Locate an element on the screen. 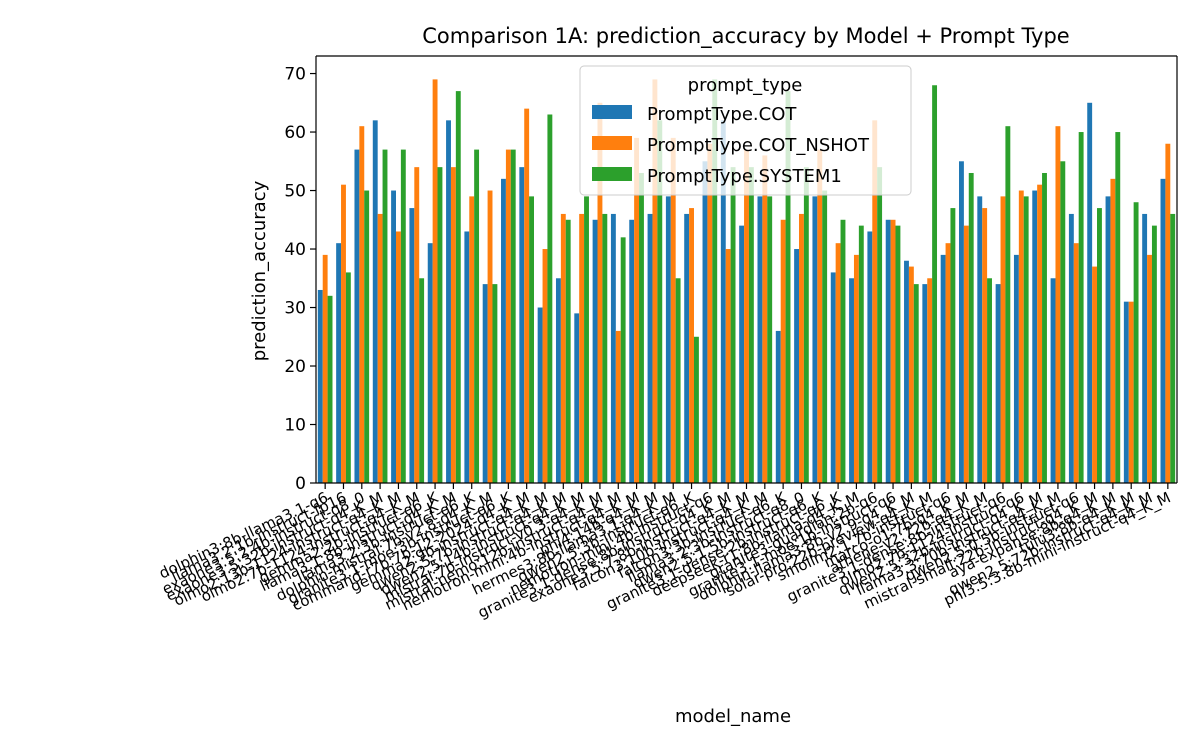 The height and width of the screenshot is (750, 1200). y-tick-label: 0 is located at coordinates (300, 484).